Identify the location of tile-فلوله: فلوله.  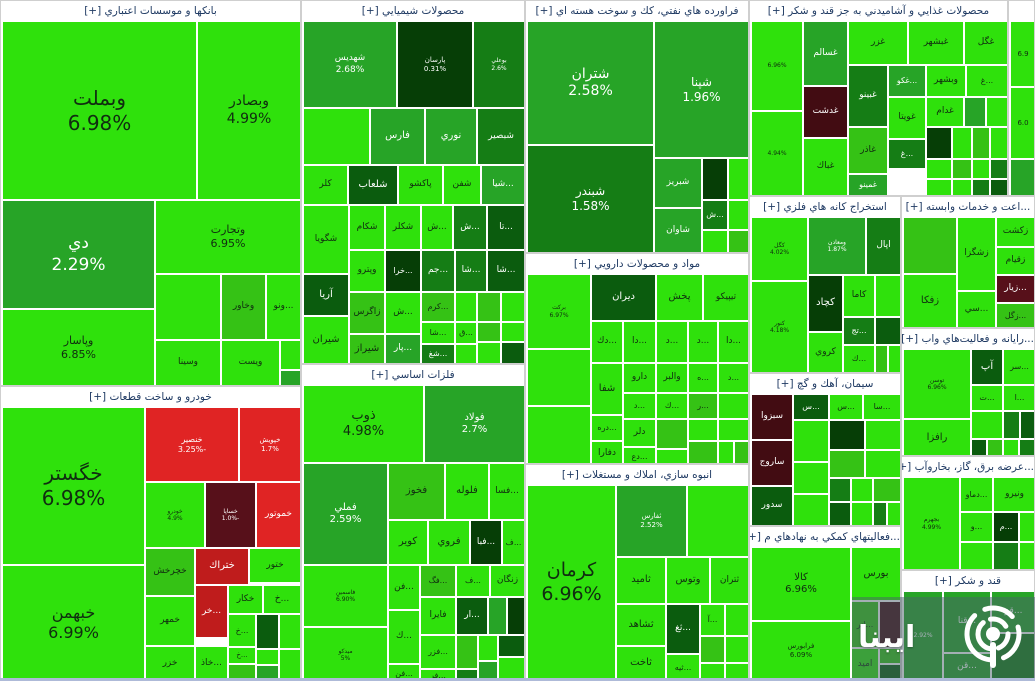
(467, 491).